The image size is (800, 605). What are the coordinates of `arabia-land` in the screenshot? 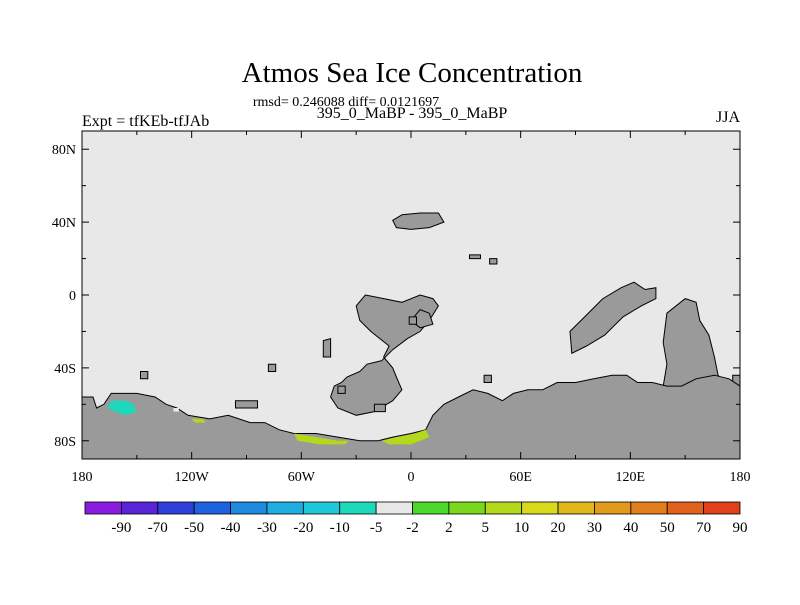 It's located at (475, 257).